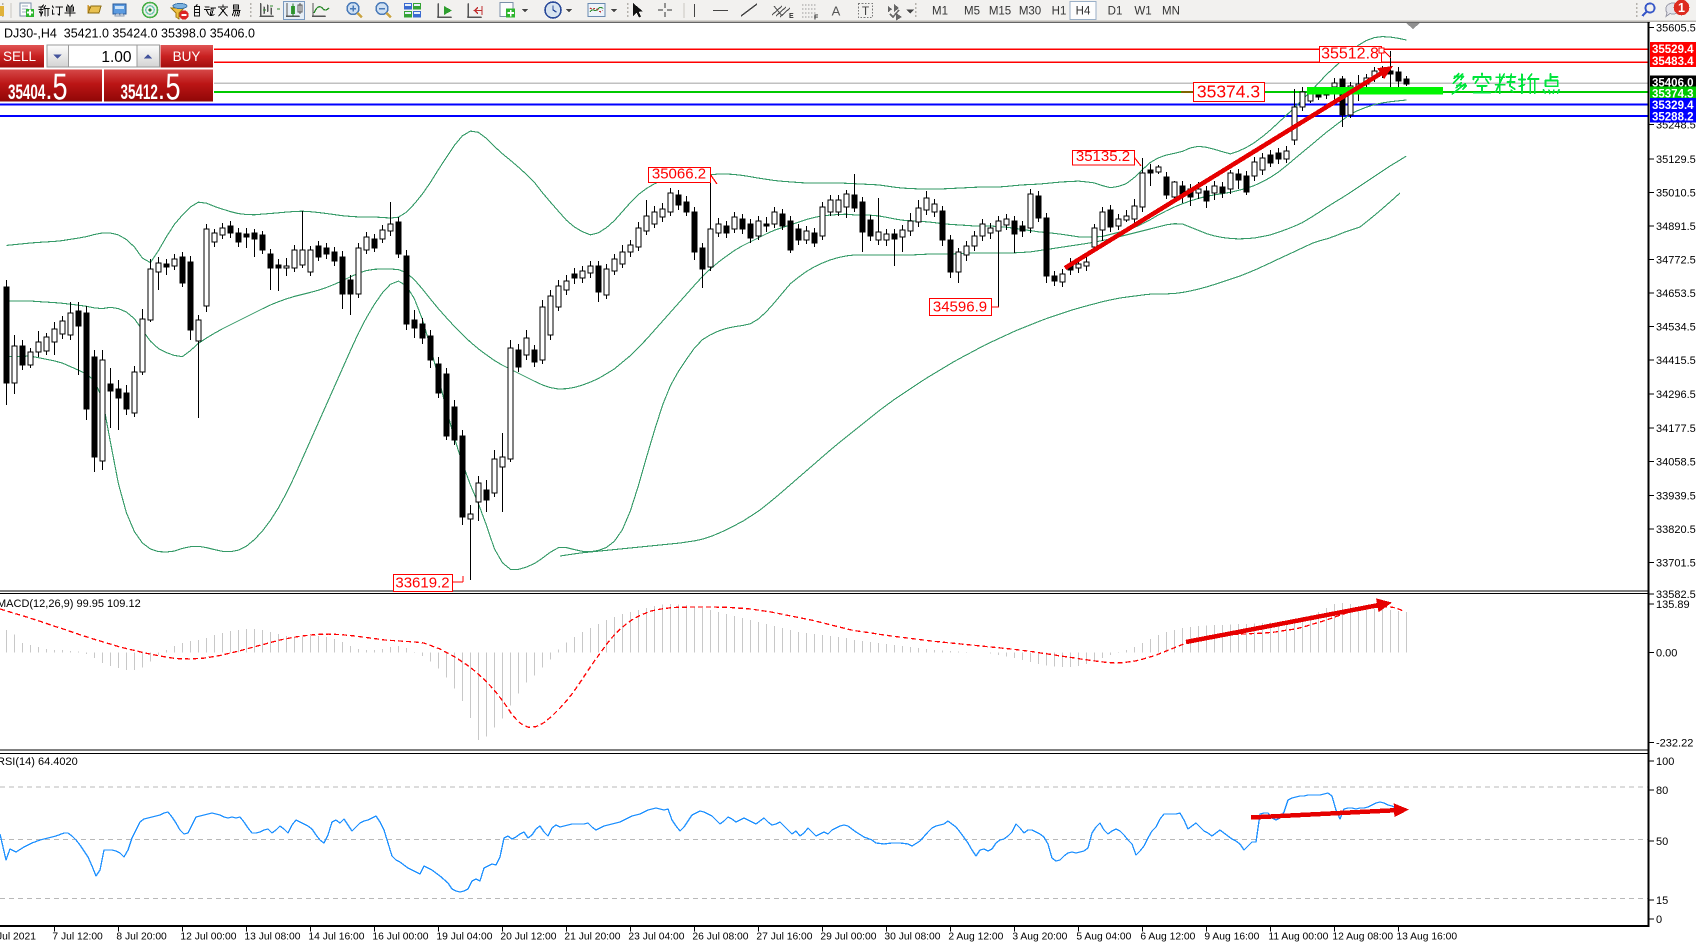  Describe the element at coordinates (1059, 12) in the screenshot. I see `svg-text: H1` at that location.